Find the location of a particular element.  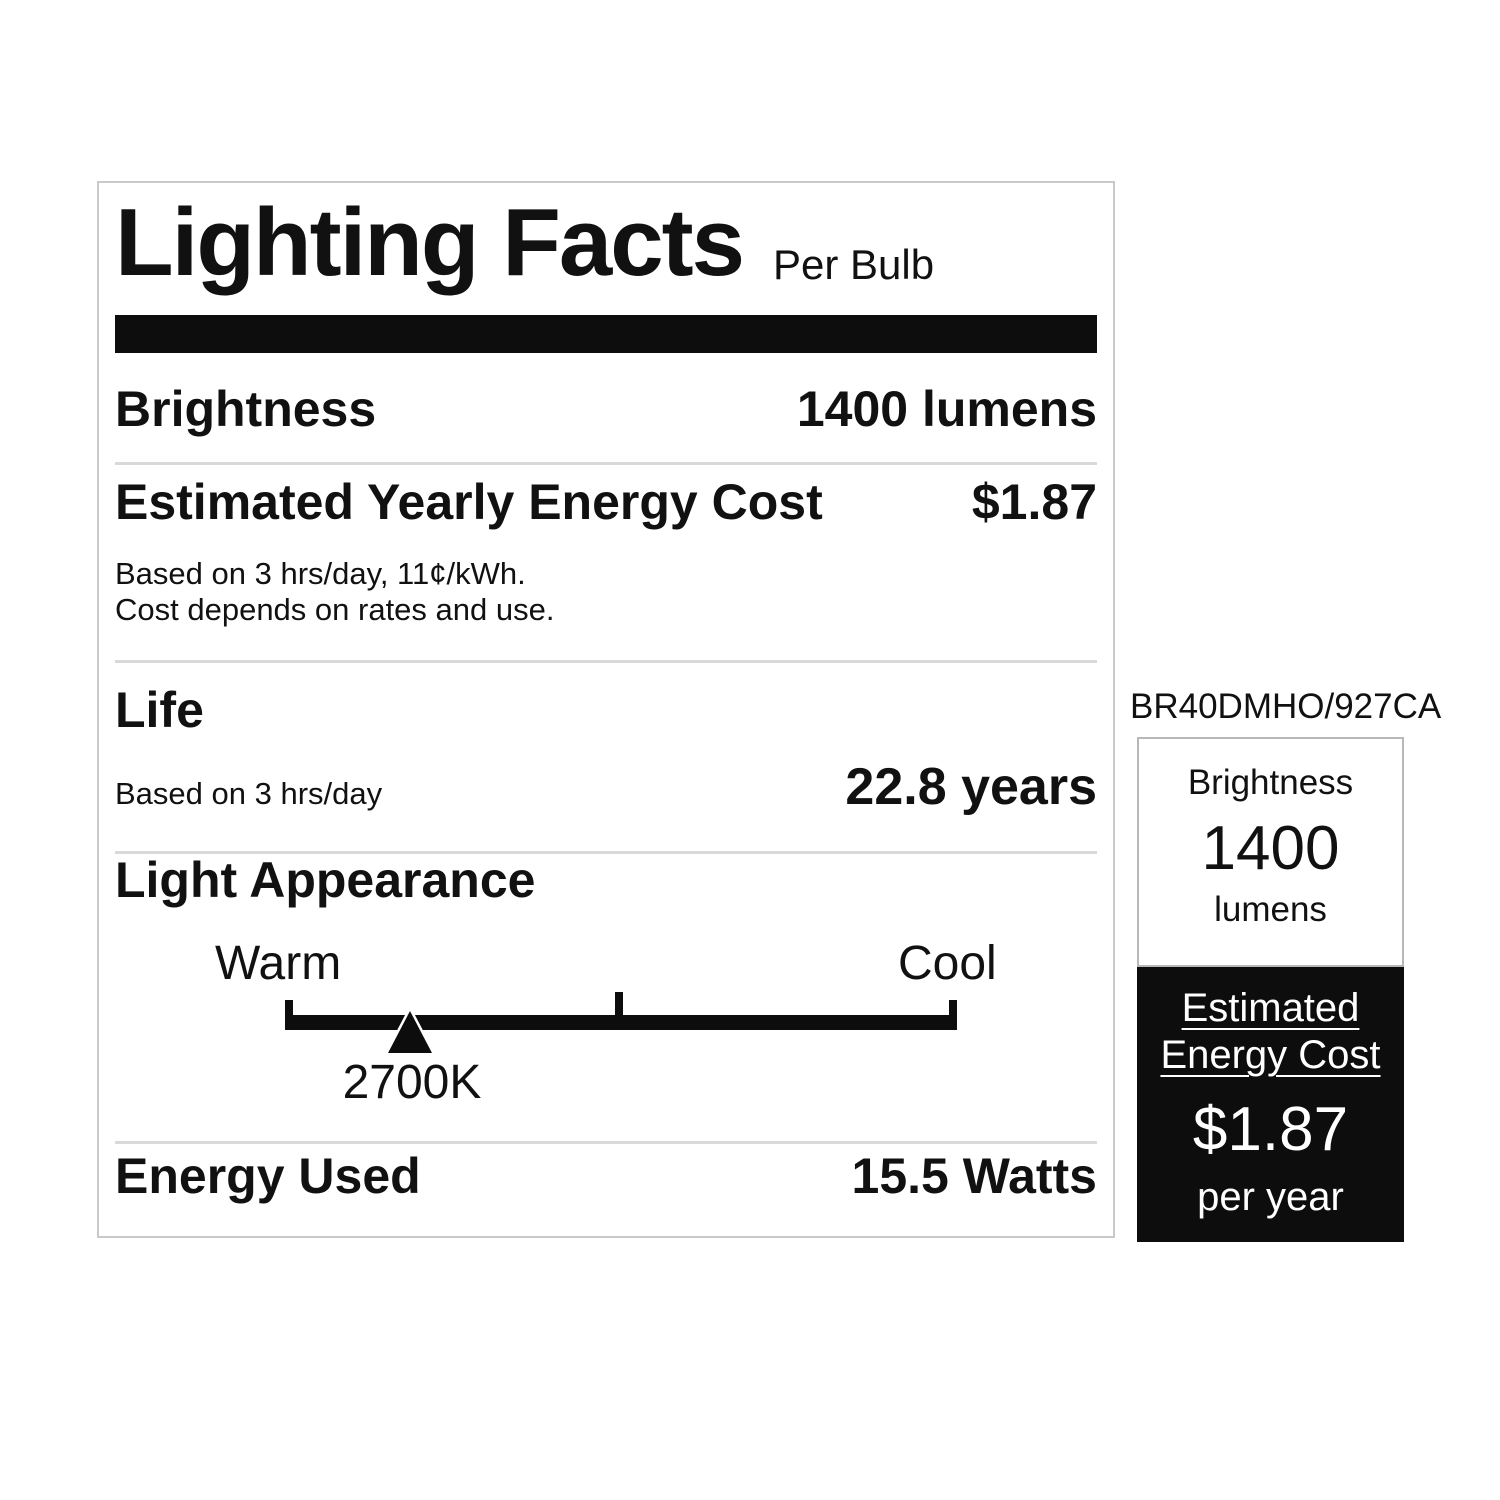

temperature-marker-icon is located at coordinates (410, 1030).